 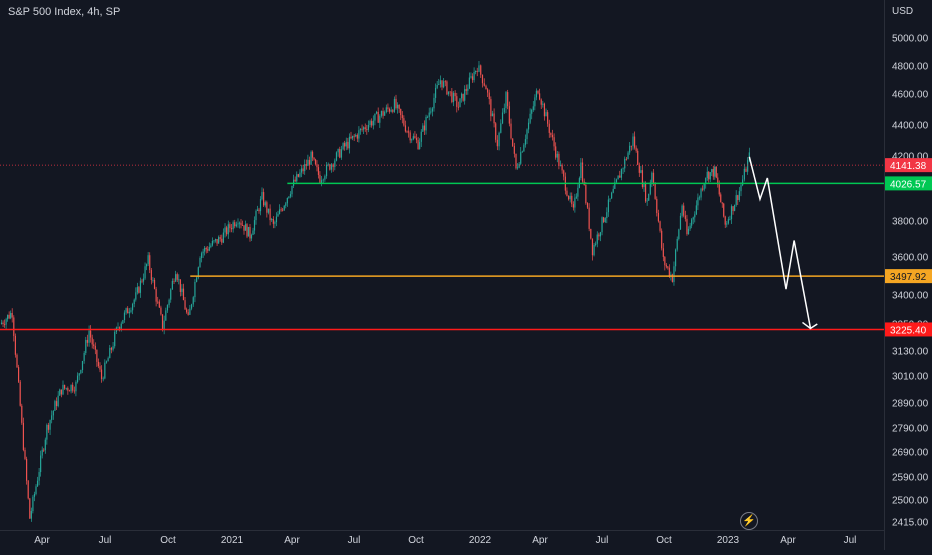 What do you see at coordinates (602, 540) in the screenshot?
I see `x-tick-label: Jul` at bounding box center [602, 540].